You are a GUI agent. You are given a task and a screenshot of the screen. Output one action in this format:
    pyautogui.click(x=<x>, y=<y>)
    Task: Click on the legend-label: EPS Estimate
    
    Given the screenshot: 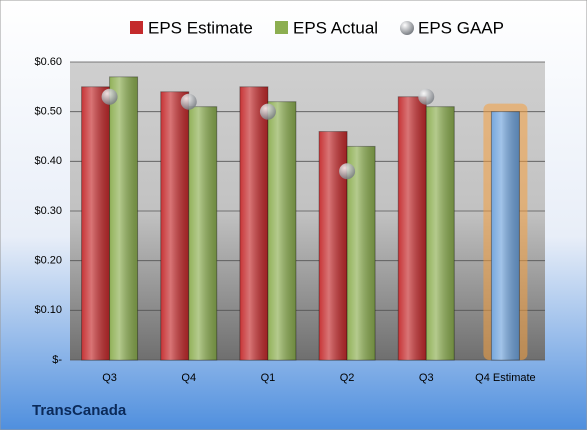 What is the action you would take?
    pyautogui.click(x=200, y=27)
    